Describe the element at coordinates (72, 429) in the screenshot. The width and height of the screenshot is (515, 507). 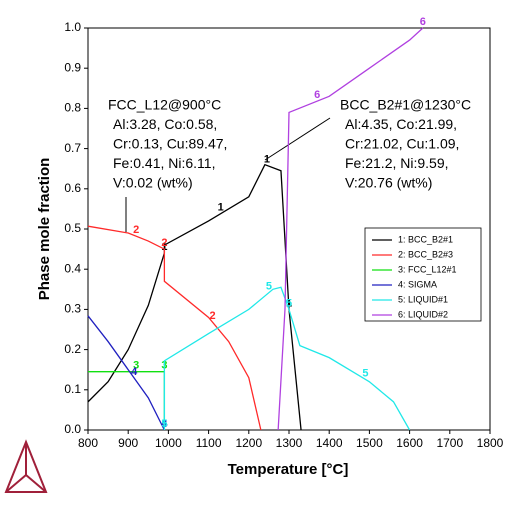
I see `y-tick-label: 0.0` at that location.